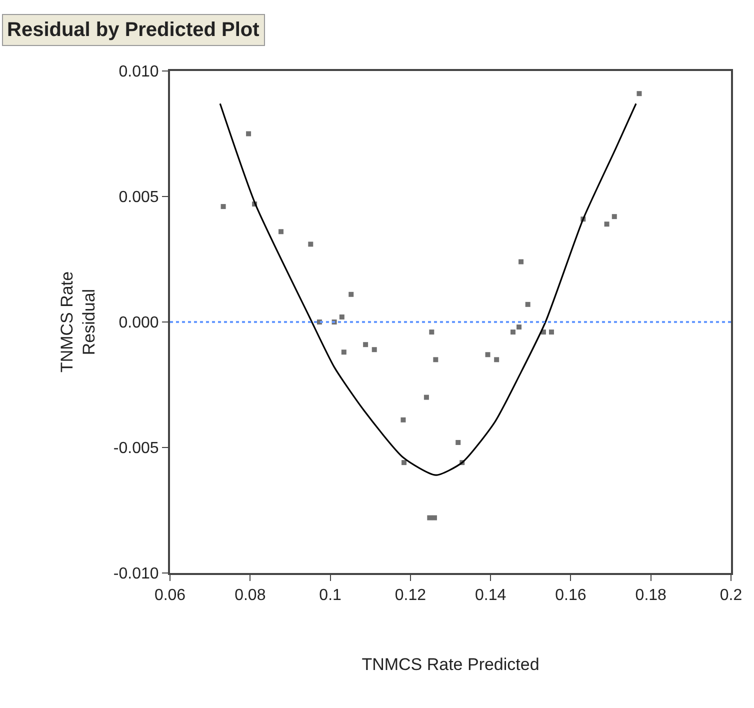  I want to click on y-tick-label: 0.005, so click(138, 197).